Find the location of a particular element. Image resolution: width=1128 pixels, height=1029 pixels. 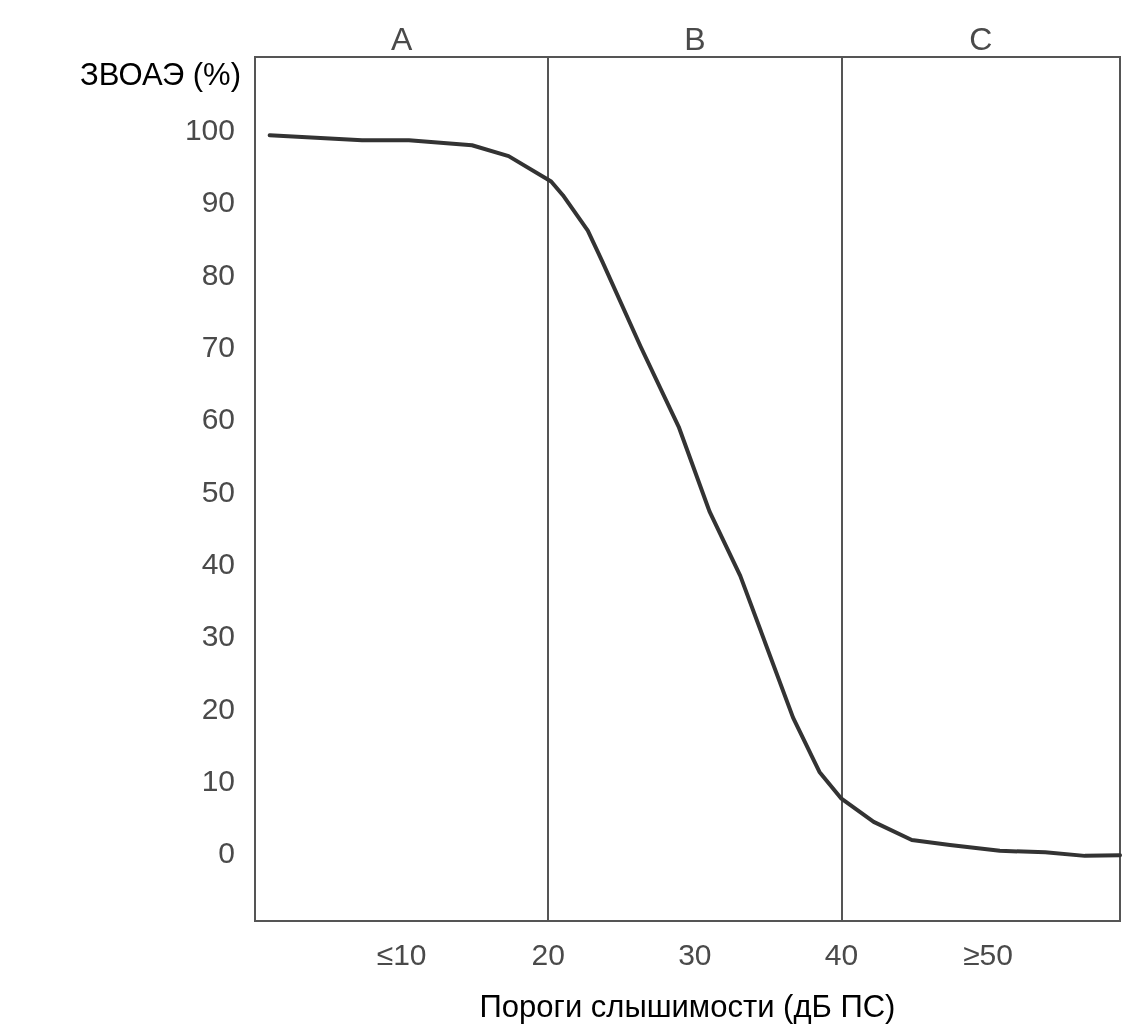

y-tick-label: 80 is located at coordinates (218, 274).